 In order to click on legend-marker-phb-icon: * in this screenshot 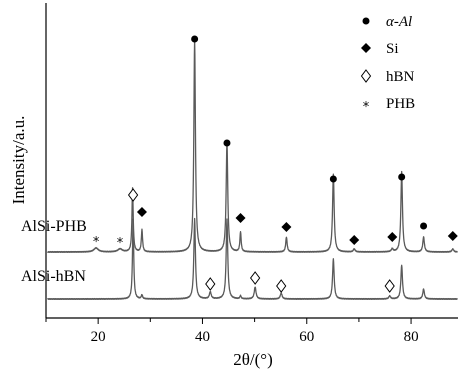, I will do `click(366, 107)`.